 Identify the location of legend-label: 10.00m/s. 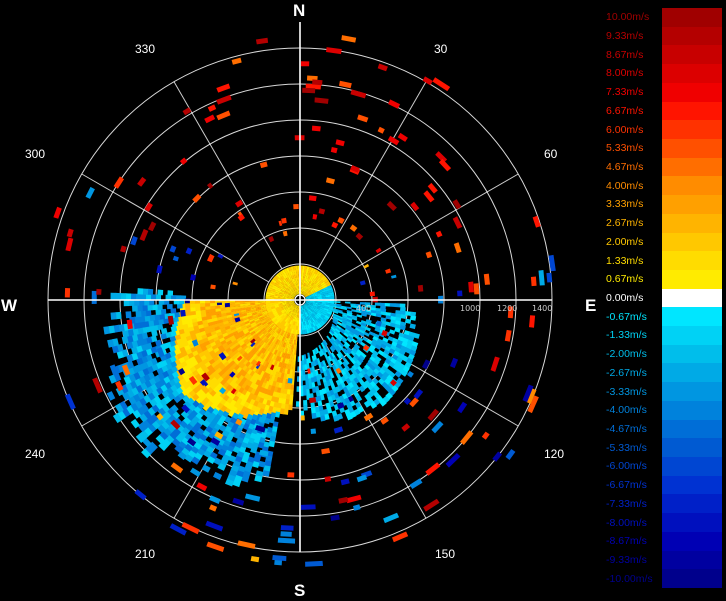
(628, 17).